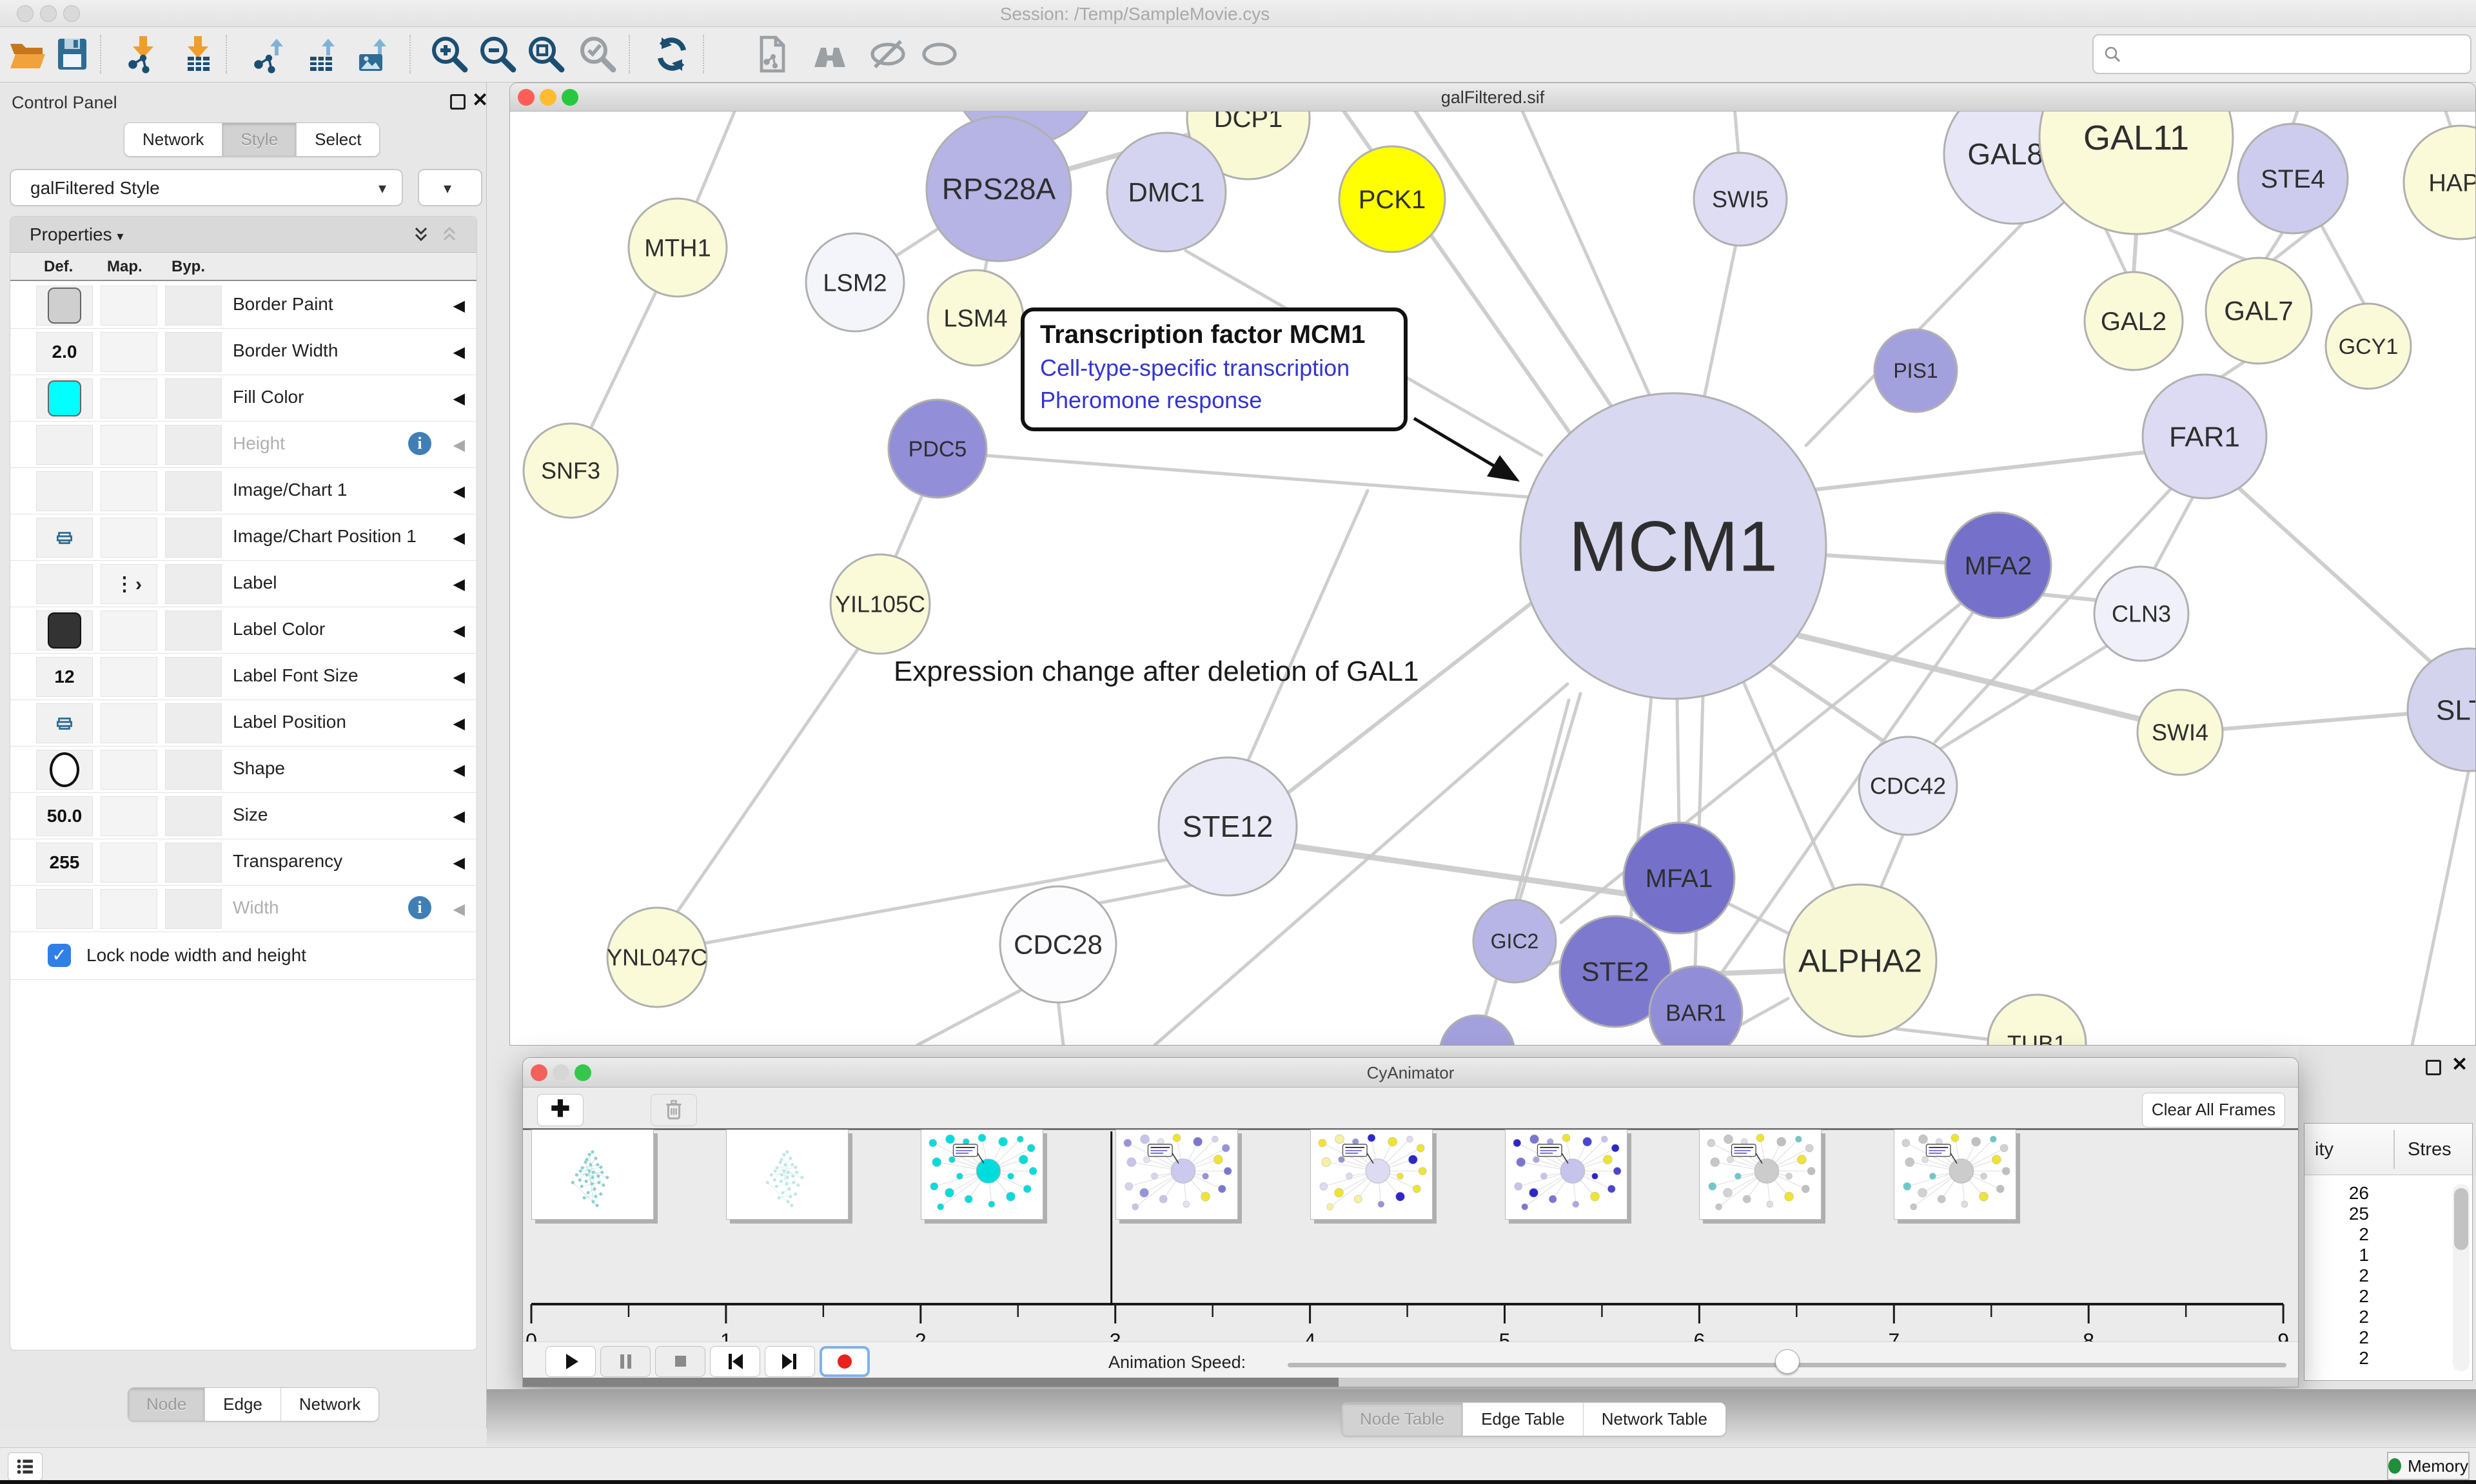 Image resolution: width=2476 pixels, height=1484 pixels. I want to click on annotation-link: Pheromone response, so click(1151, 400).